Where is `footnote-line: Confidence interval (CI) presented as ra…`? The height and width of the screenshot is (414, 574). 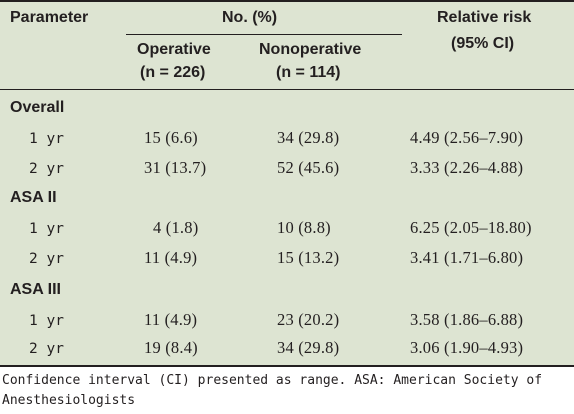
footnote-line: Confidence interval (CI) presented as ra… is located at coordinates (272, 380).